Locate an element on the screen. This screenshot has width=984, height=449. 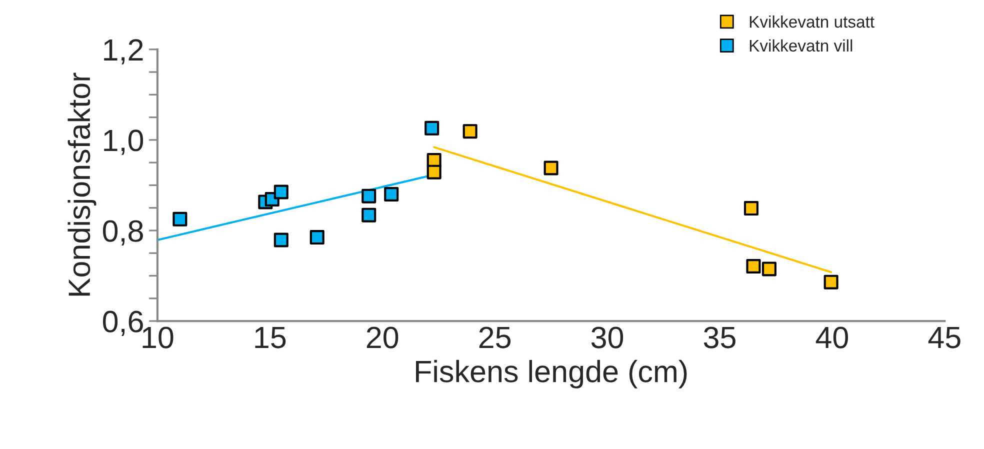
y-tick-label: 1,0 is located at coordinates (124, 142).